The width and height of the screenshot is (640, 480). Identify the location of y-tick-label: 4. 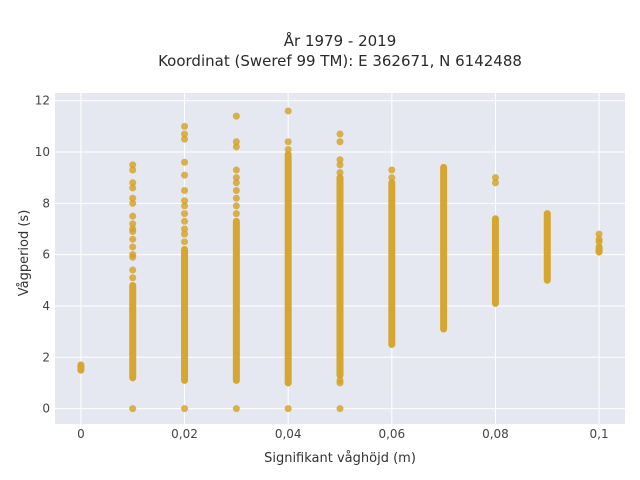
(46, 306).